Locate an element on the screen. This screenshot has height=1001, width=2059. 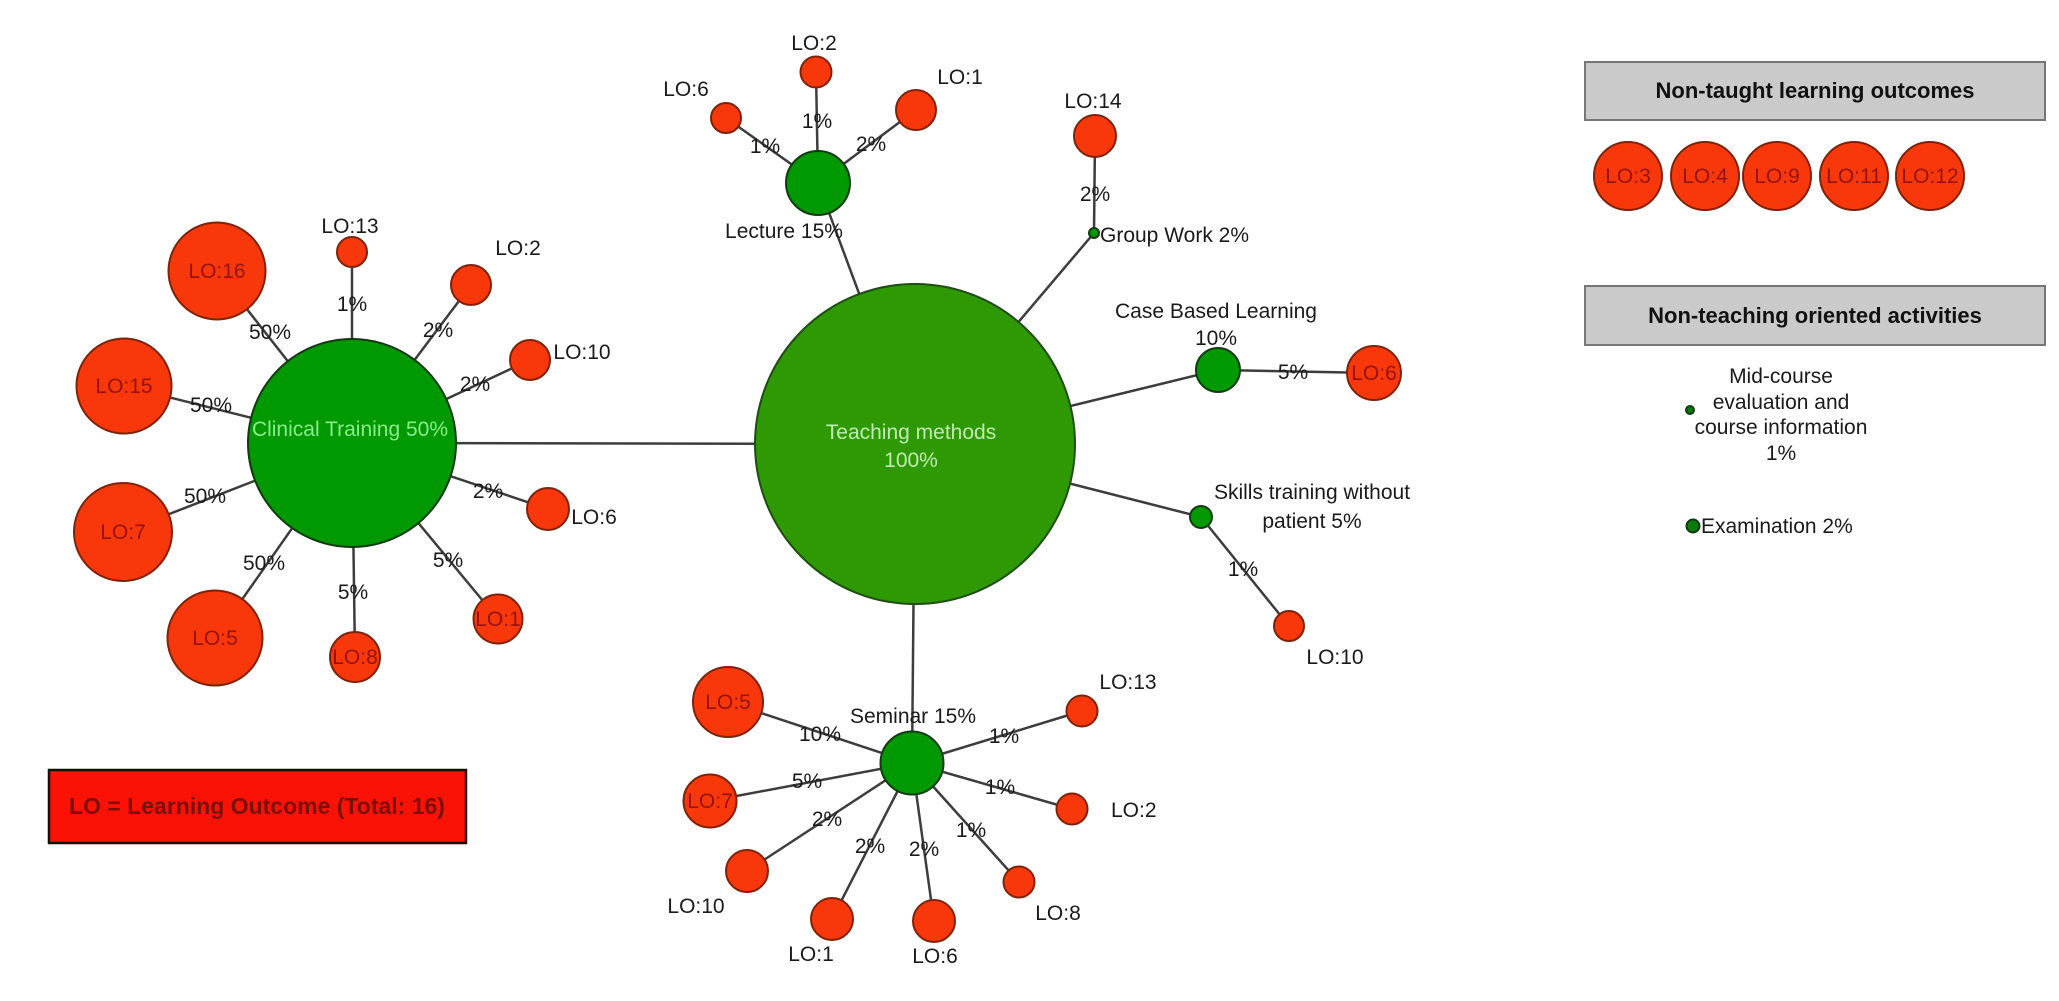
svg-text: LO:11 is located at coordinates (1854, 176).